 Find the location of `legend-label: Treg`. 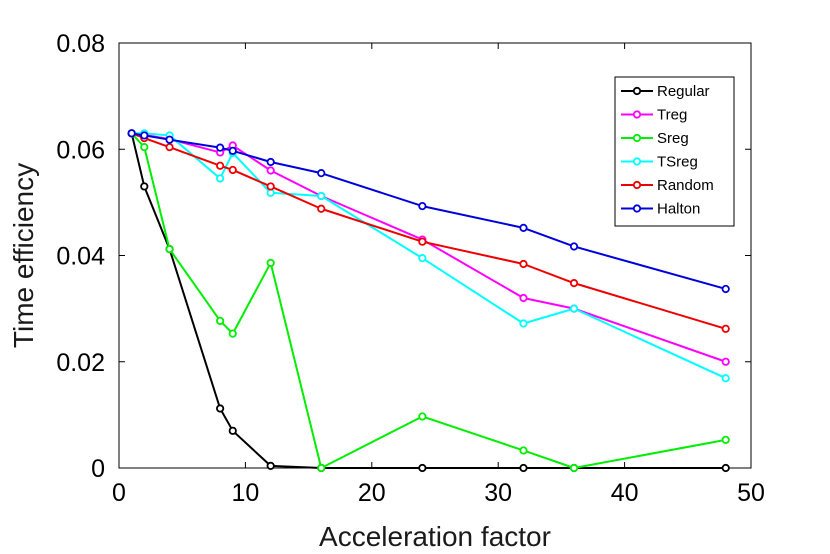

legend-label: Treg is located at coordinates (672, 115).